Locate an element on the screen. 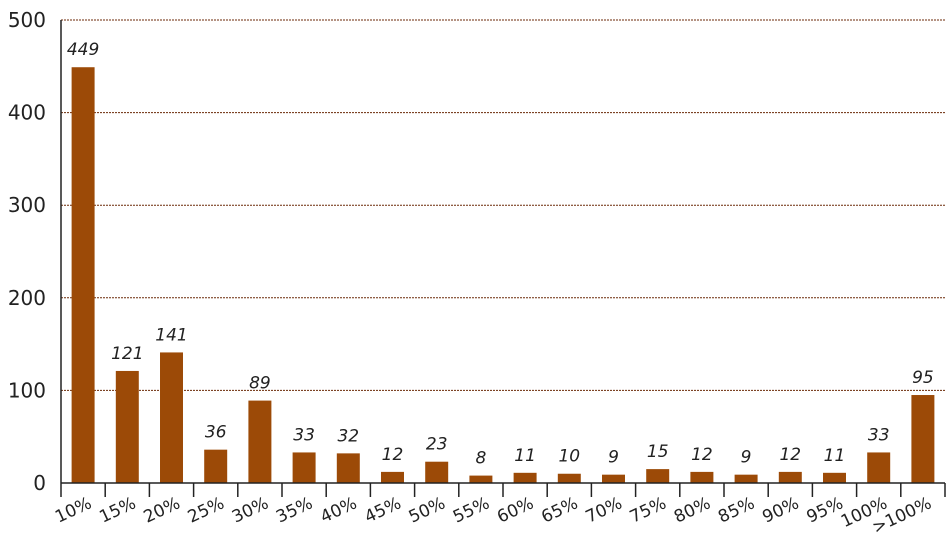 The width and height of the screenshot is (951, 537). x-tick-label: 50% is located at coordinates (427, 510).